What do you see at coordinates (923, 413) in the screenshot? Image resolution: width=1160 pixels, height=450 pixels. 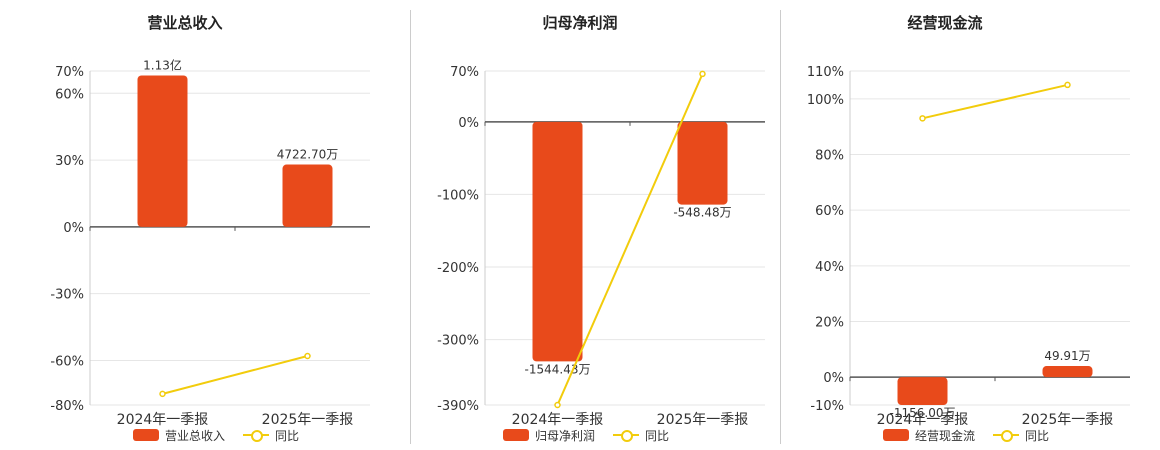 I see `bar-data-label: -1156.00万` at bounding box center [923, 413].